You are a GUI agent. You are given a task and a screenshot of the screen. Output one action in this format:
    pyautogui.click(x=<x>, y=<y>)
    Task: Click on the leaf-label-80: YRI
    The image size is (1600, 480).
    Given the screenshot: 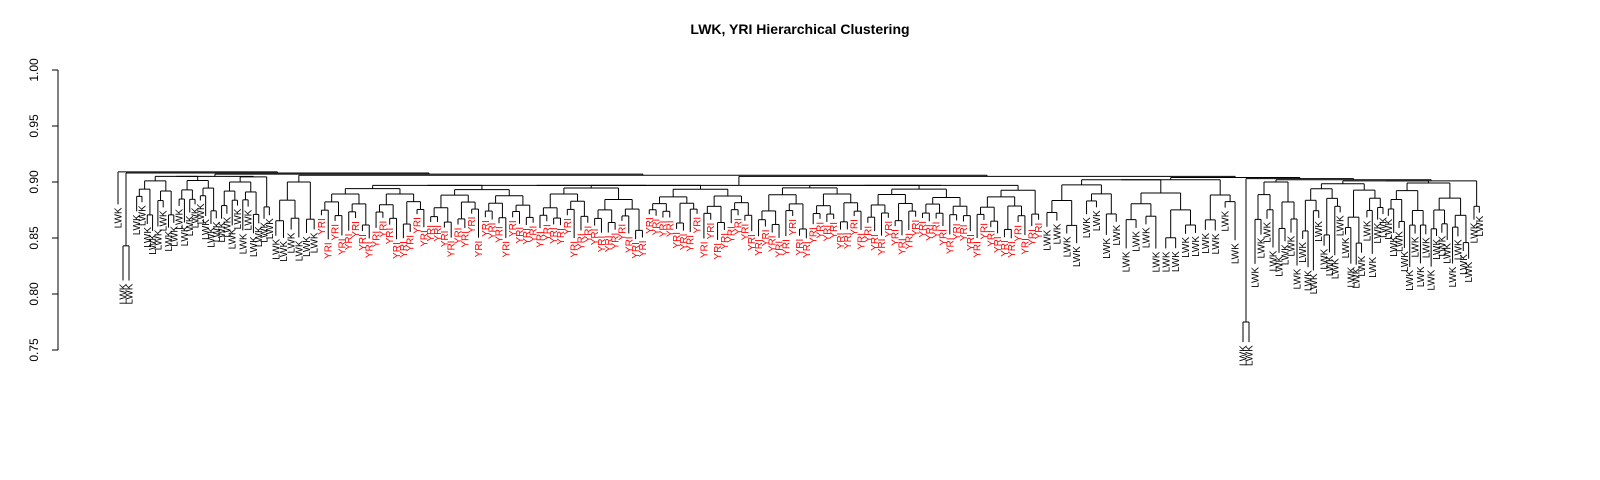 What is the action you would take?
    pyautogui.click(x=650, y=225)
    